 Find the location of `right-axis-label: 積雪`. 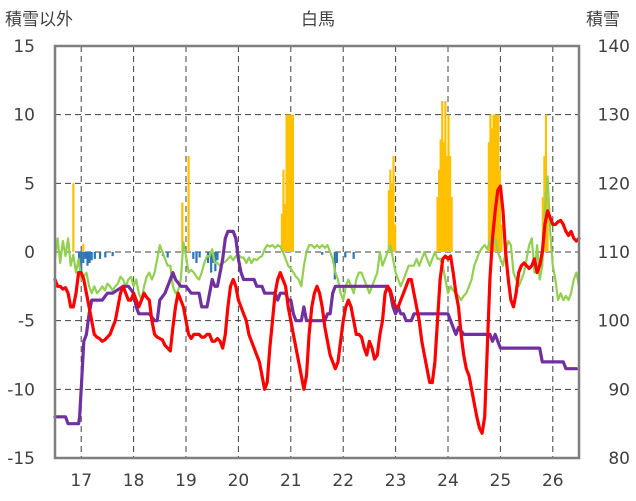

right-axis-label: 積雪 is located at coordinates (603, 20).